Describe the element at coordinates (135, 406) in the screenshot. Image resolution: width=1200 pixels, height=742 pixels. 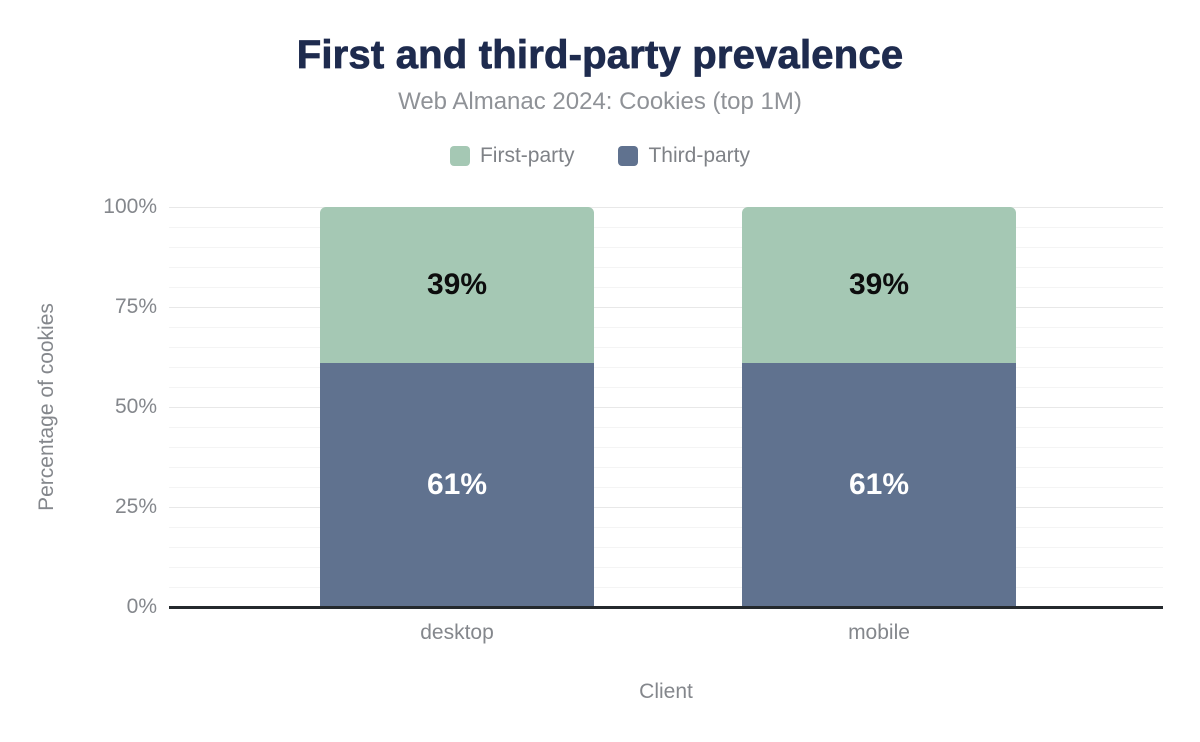
I see `y-tick-label-50: 50%` at that location.